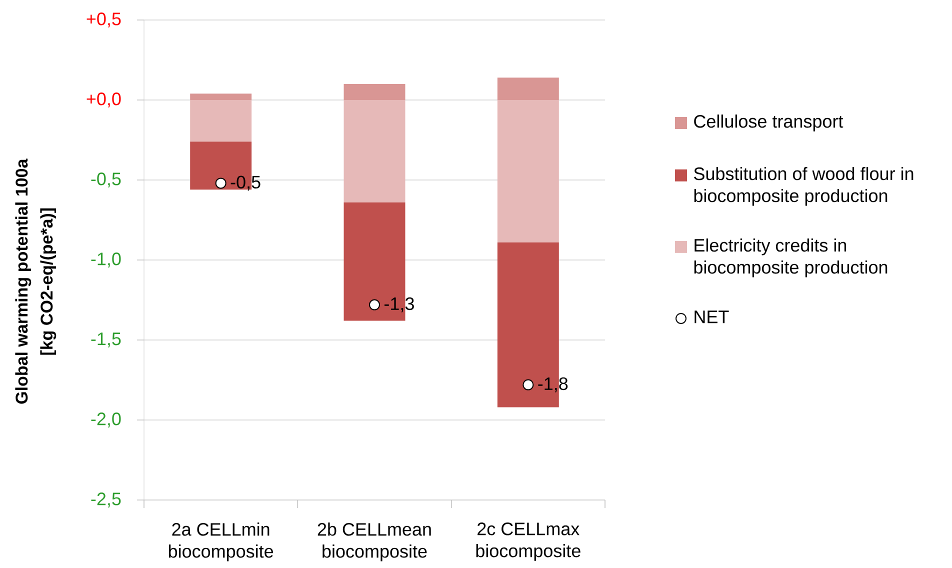 The width and height of the screenshot is (952, 568). Describe the element at coordinates (106, 180) in the screenshot. I see `y-tick-label: -0,5` at that location.